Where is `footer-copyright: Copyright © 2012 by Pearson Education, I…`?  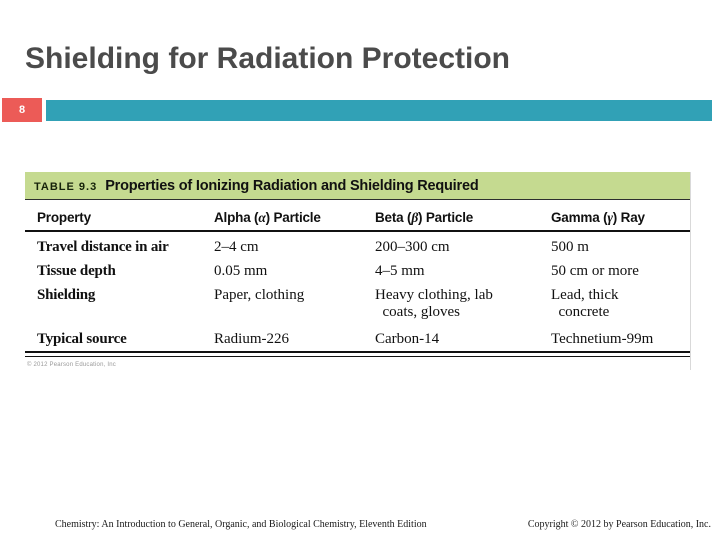 footer-copyright: Copyright © 2012 by Pearson Education, I… is located at coordinates (619, 524).